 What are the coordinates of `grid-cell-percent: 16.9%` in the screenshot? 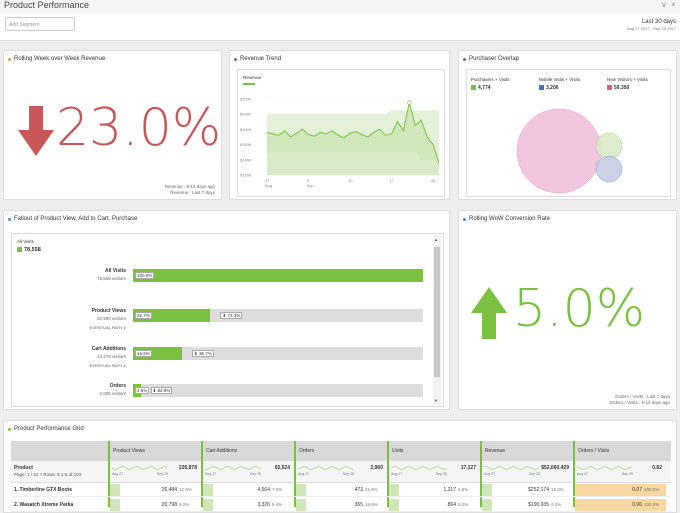 It's located at (371, 504).